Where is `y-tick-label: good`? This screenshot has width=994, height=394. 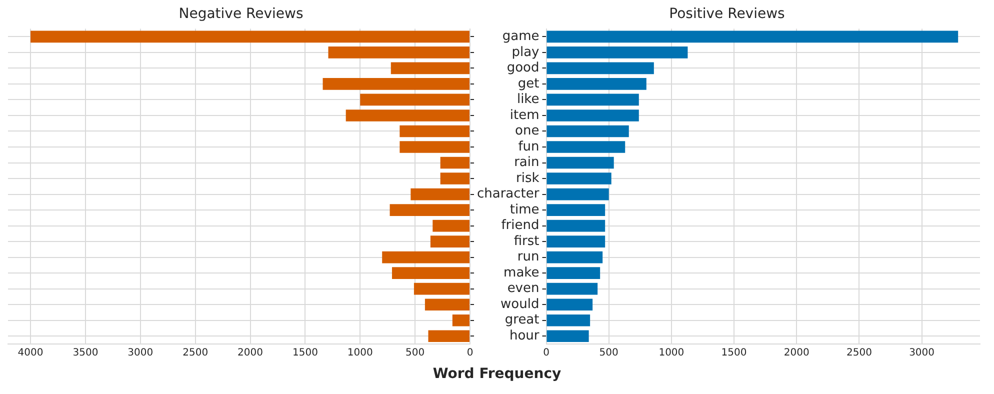
y-tick-label: good is located at coordinates (523, 68).